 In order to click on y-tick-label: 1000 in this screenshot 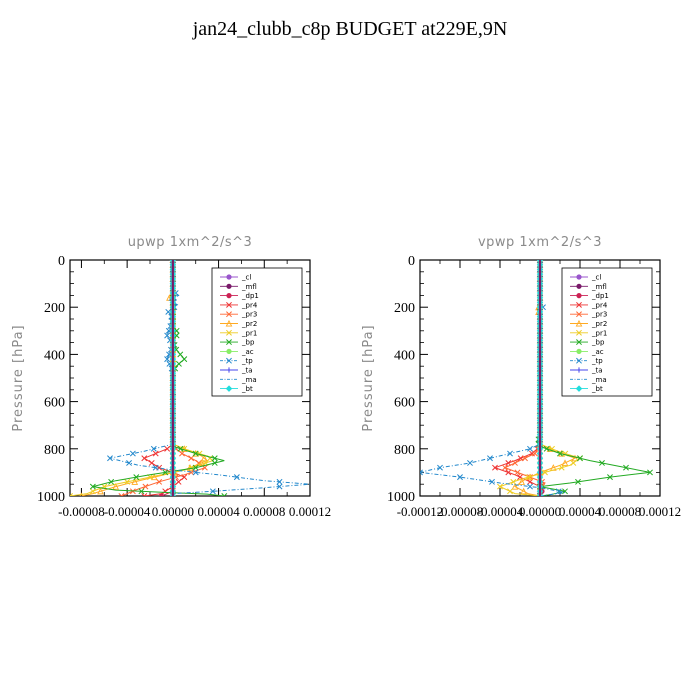, I will do `click(401, 497)`.